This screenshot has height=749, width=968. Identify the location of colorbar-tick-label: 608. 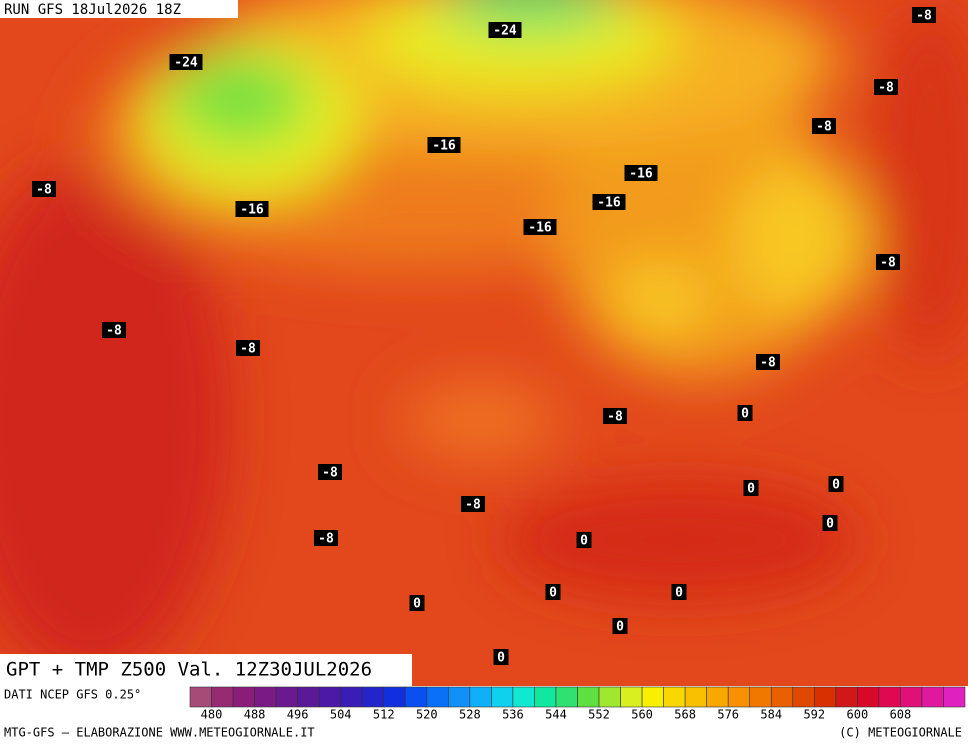
(901, 715).